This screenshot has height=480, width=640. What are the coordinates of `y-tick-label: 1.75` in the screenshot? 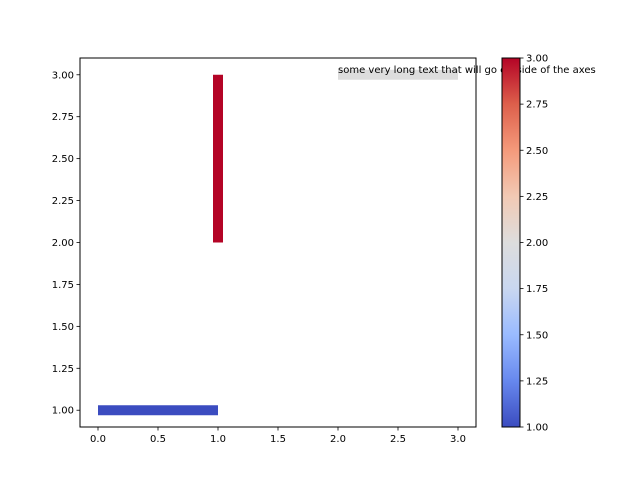 It's located at (63, 285).